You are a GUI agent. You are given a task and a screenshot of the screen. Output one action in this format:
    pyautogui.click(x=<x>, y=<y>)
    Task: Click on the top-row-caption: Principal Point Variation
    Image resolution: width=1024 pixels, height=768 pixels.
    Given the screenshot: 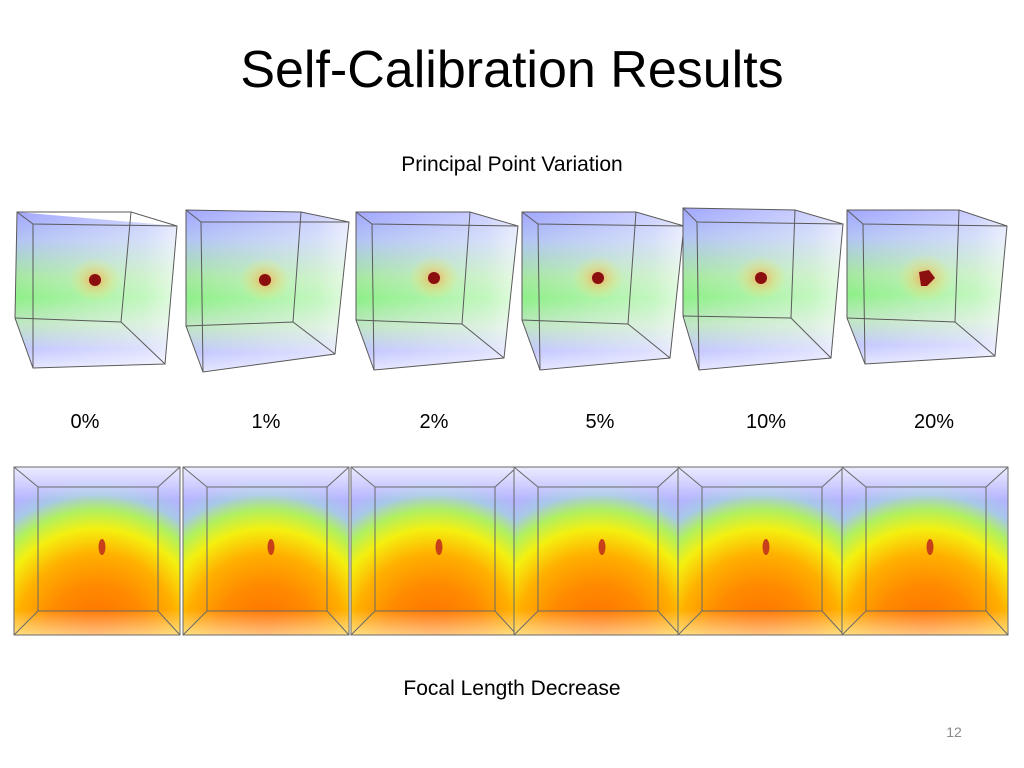 What is the action you would take?
    pyautogui.click(x=512, y=164)
    